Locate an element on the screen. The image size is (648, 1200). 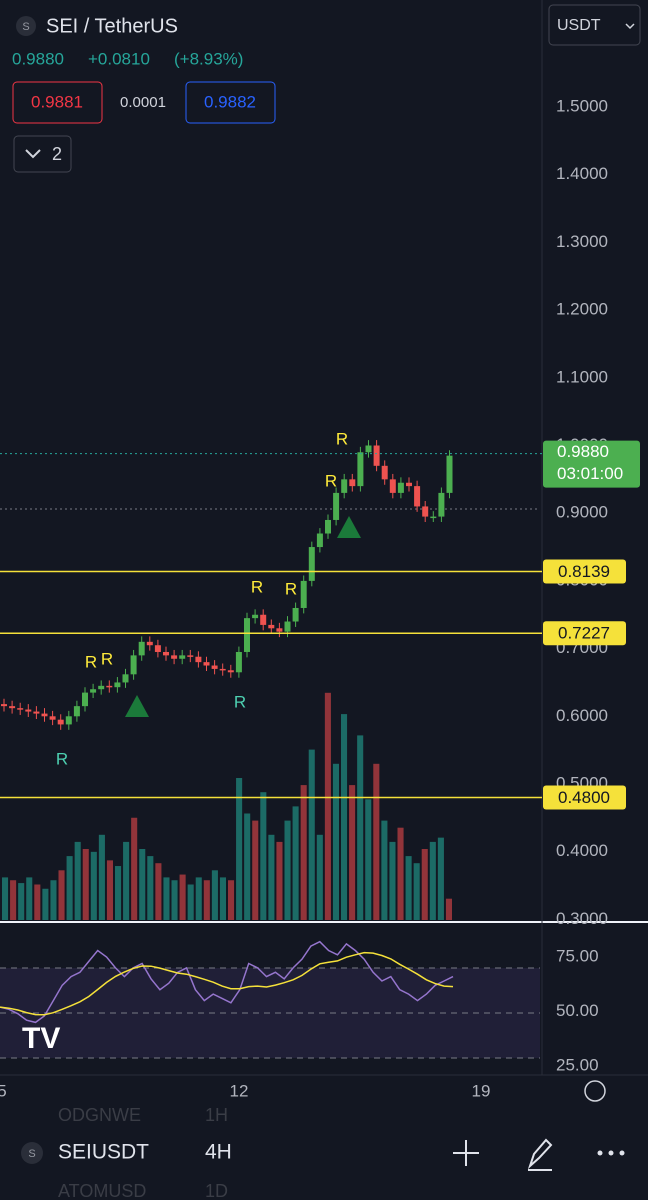
buy-button is located at coordinates (230, 102).